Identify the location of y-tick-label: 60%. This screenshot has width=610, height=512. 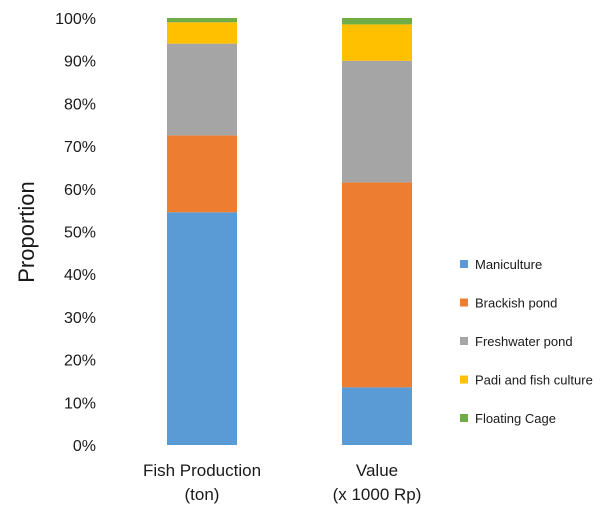
(80, 190).